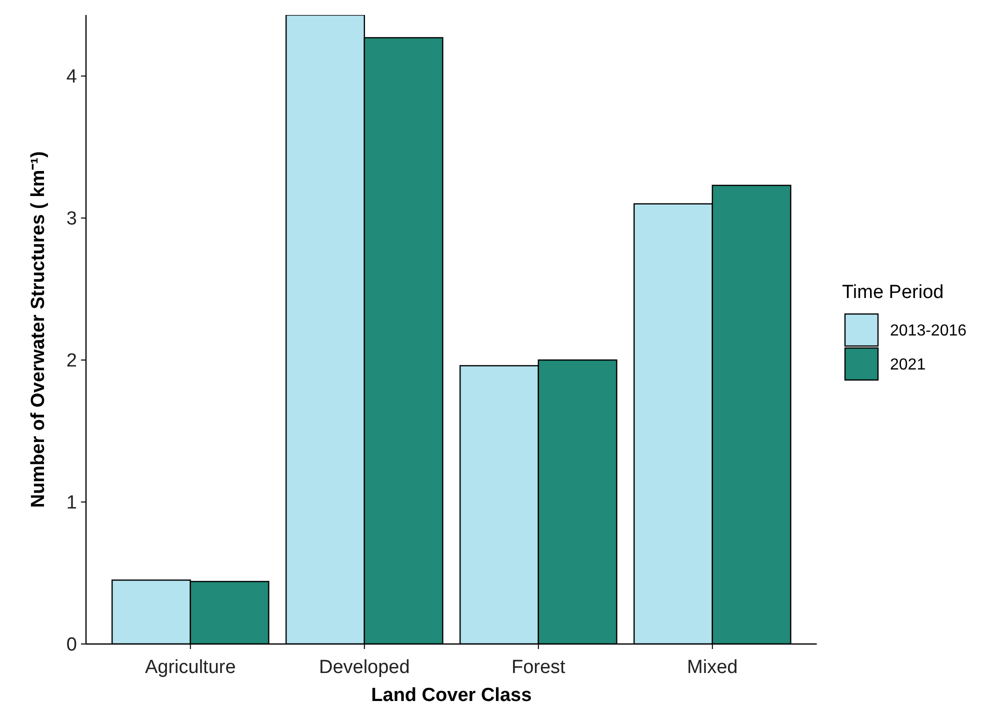 This screenshot has width=985, height=702. I want to click on y-tick-label: 1, so click(71, 503).